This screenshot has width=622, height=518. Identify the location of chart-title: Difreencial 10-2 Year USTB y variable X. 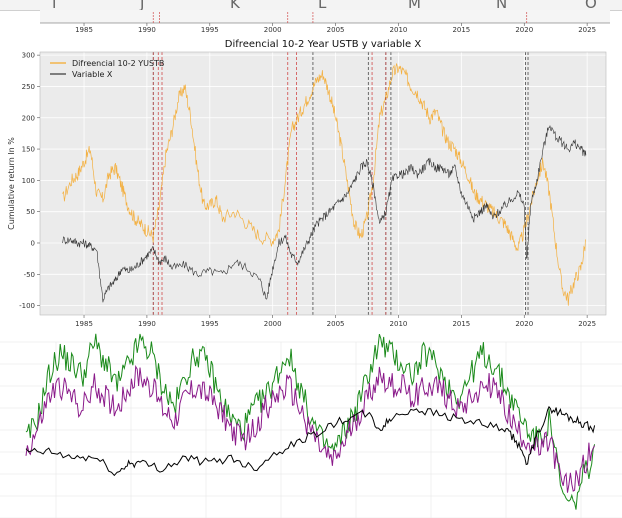
(323, 44).